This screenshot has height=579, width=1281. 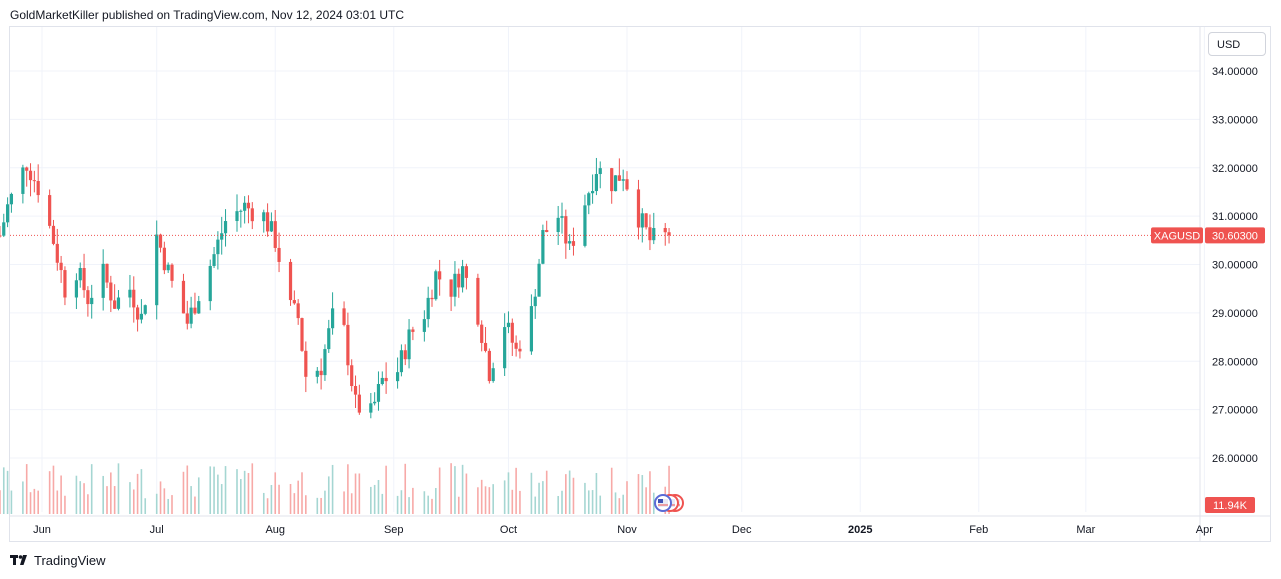 I want to click on time-tick-label: 2025, so click(x=860, y=530).